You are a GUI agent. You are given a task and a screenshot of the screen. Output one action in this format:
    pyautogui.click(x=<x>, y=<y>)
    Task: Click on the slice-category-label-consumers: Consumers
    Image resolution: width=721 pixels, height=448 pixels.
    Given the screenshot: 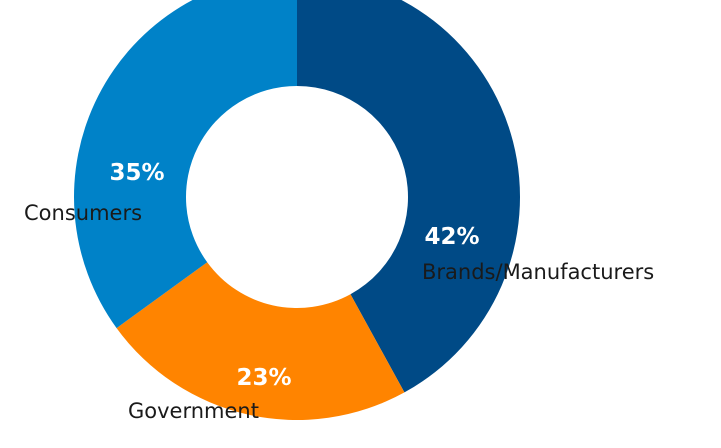 What is the action you would take?
    pyautogui.click(x=83, y=213)
    